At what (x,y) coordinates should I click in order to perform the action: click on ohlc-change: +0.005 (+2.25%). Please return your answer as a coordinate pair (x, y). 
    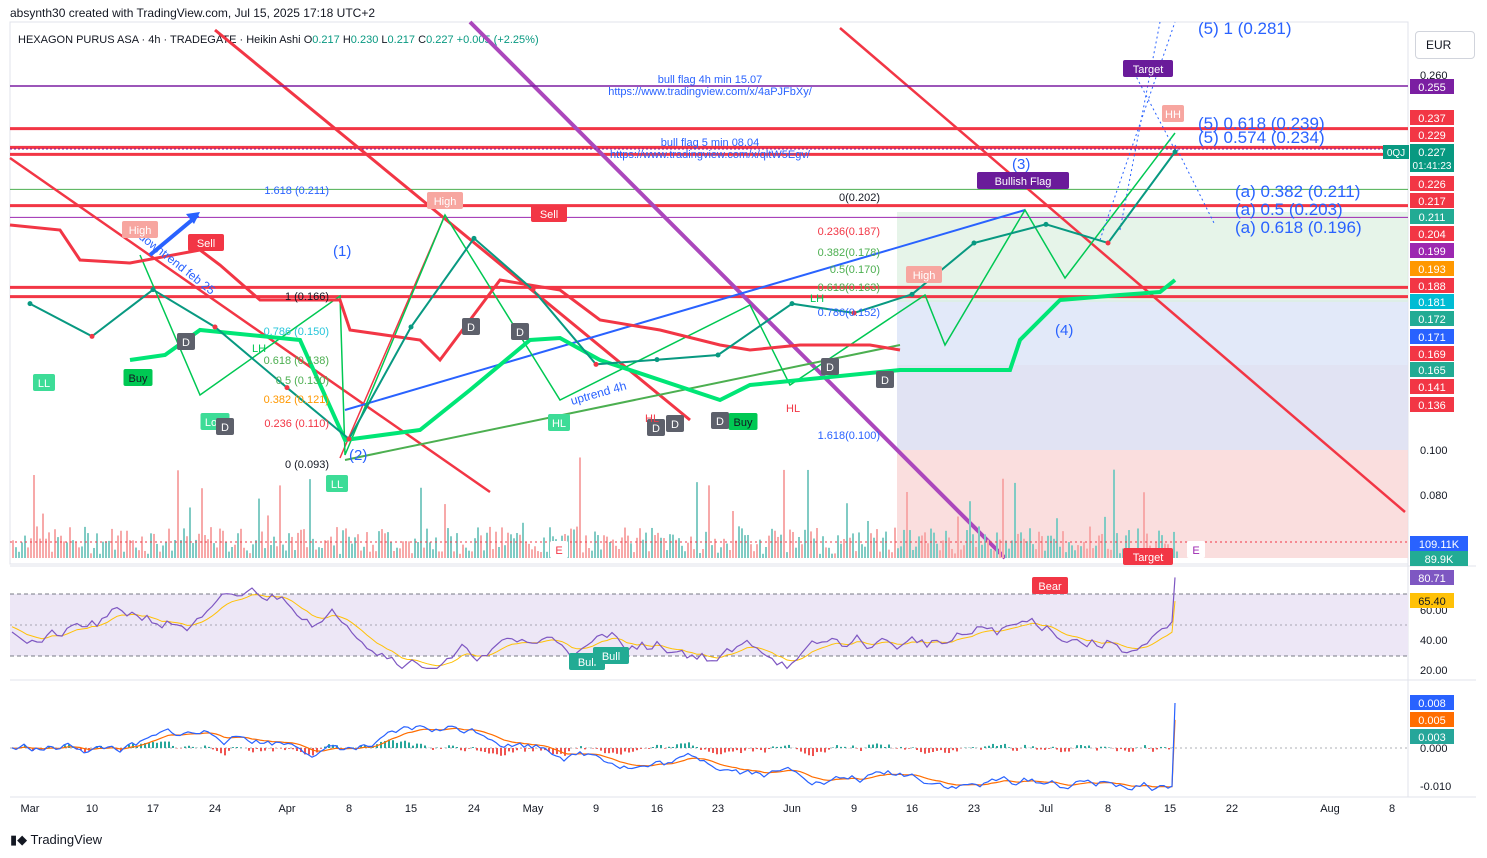
    Looking at the image, I should click on (497, 40).